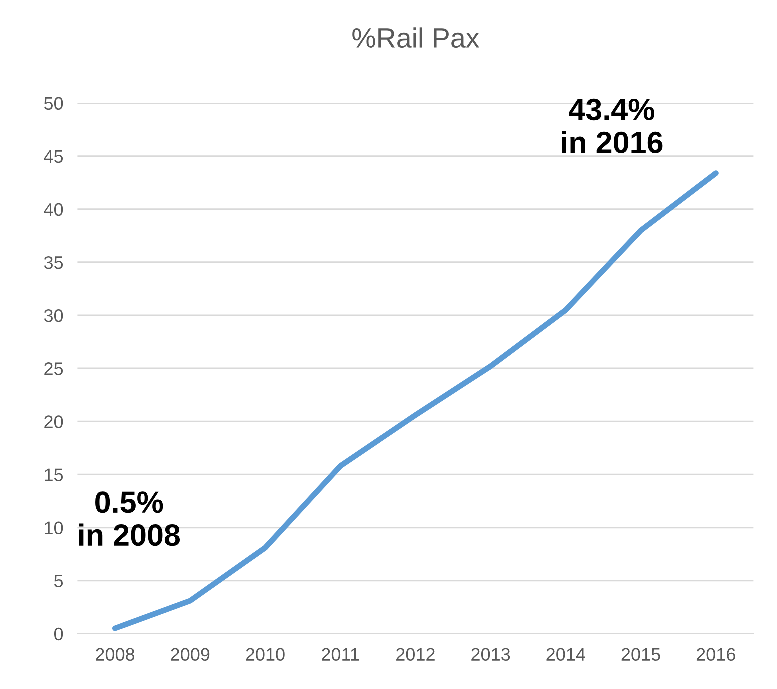 The height and width of the screenshot is (689, 777). I want to click on x-tick-label: 2012, so click(415, 655).